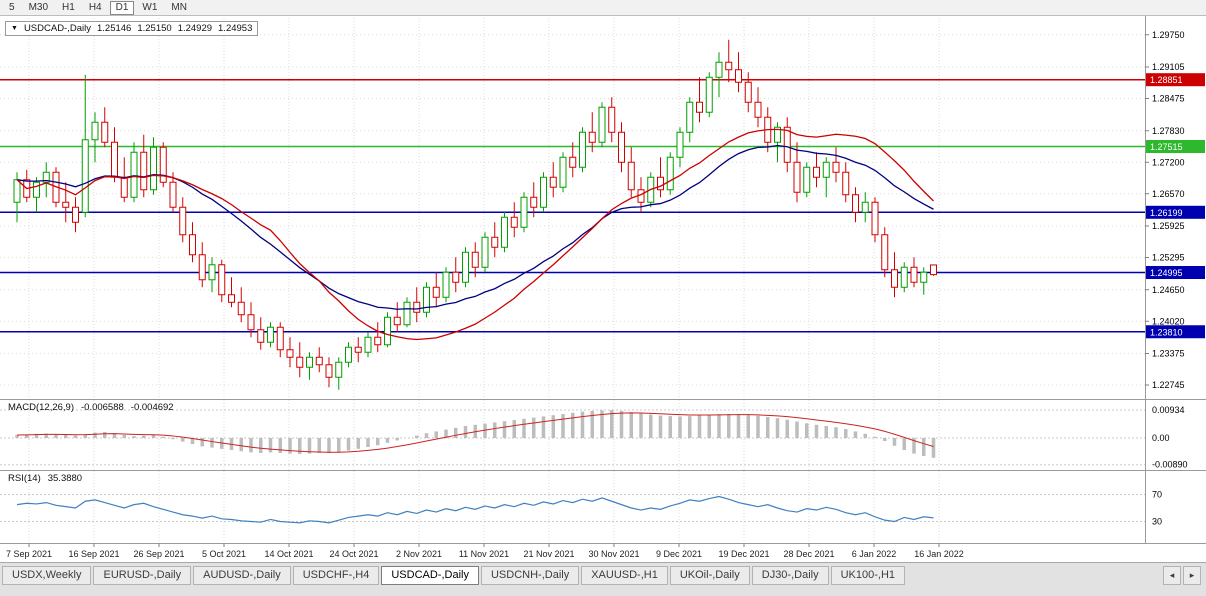 This screenshot has height=596, width=1206. I want to click on rsi-line, so click(475, 509).